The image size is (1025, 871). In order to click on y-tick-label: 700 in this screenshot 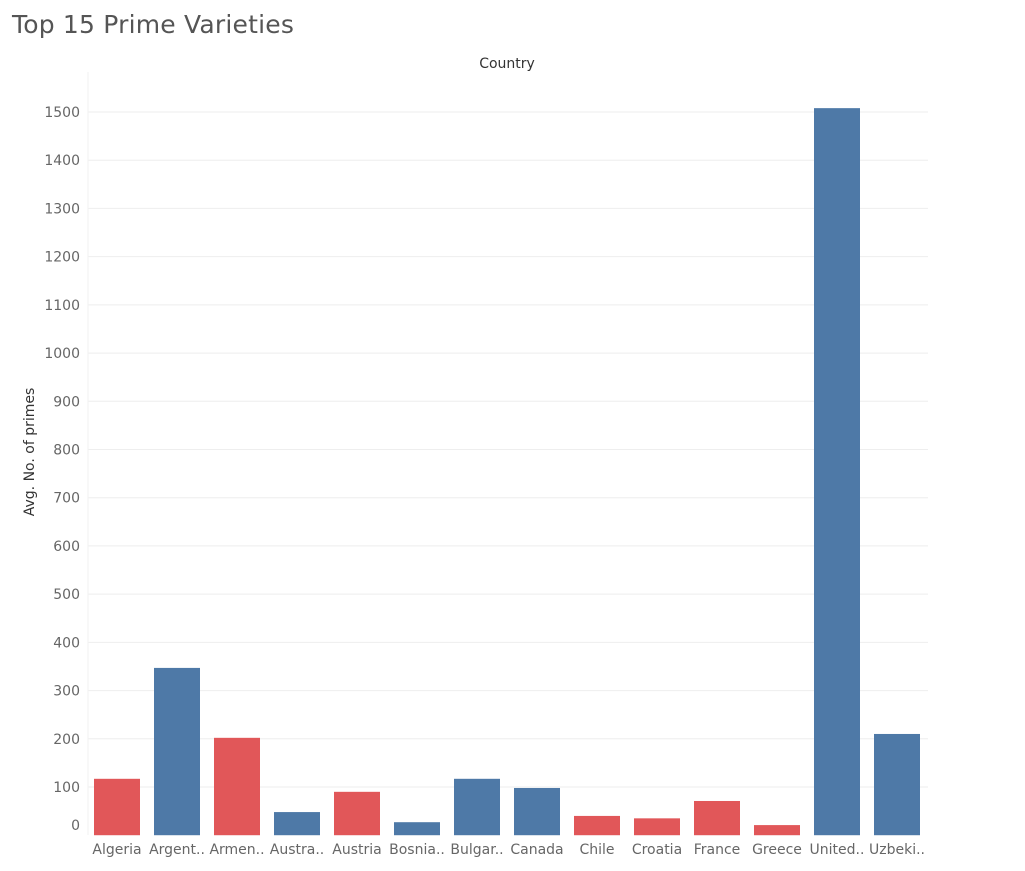, I will do `click(66, 499)`.